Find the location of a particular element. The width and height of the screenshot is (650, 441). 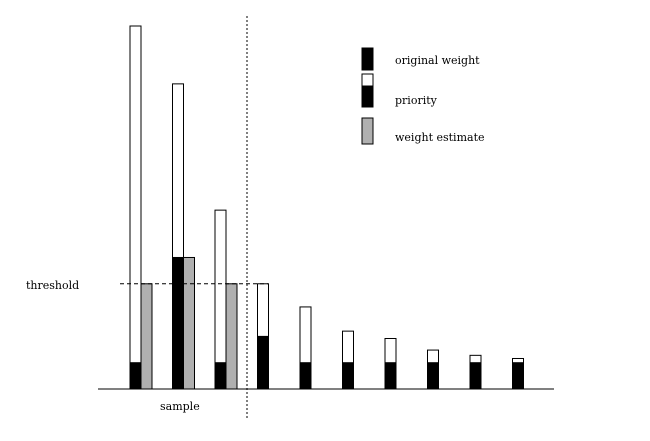

legend-swatch-priority-top is located at coordinates (367, 80).